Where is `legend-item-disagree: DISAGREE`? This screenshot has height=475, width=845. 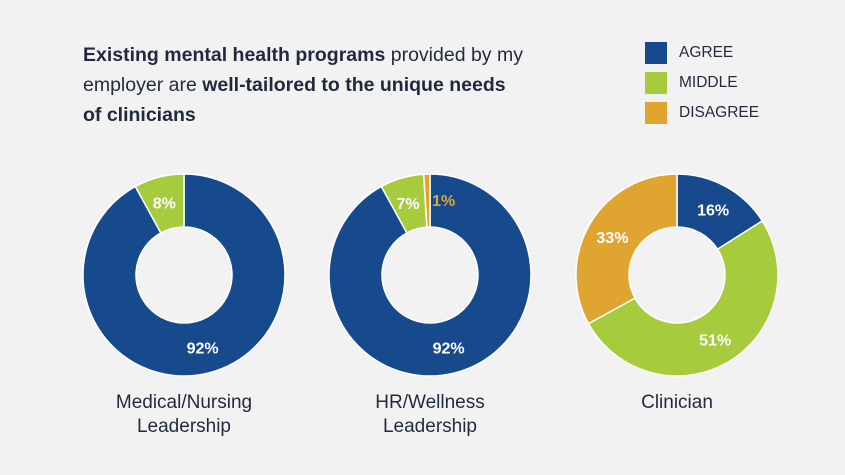 legend-item-disagree: DISAGREE is located at coordinates (702, 113).